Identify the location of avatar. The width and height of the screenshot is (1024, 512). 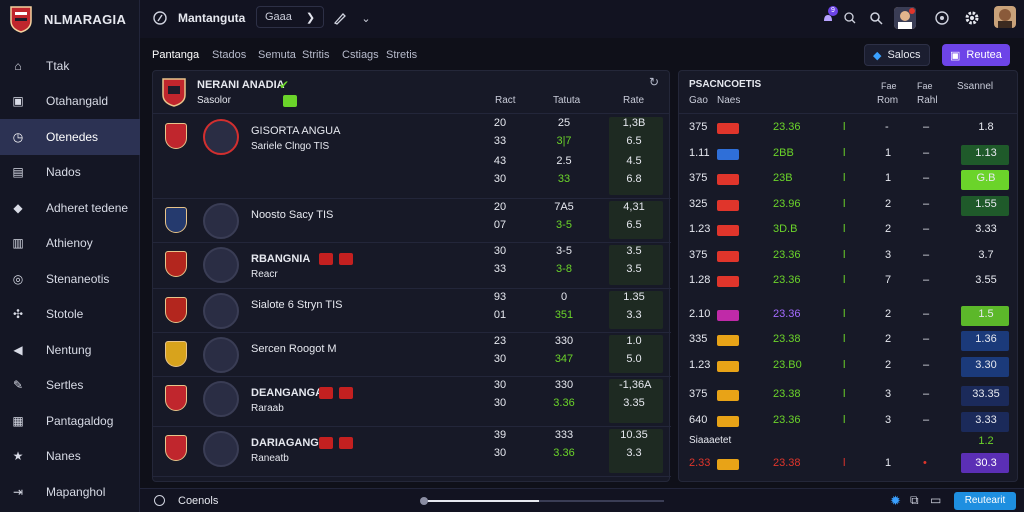
(905, 18).